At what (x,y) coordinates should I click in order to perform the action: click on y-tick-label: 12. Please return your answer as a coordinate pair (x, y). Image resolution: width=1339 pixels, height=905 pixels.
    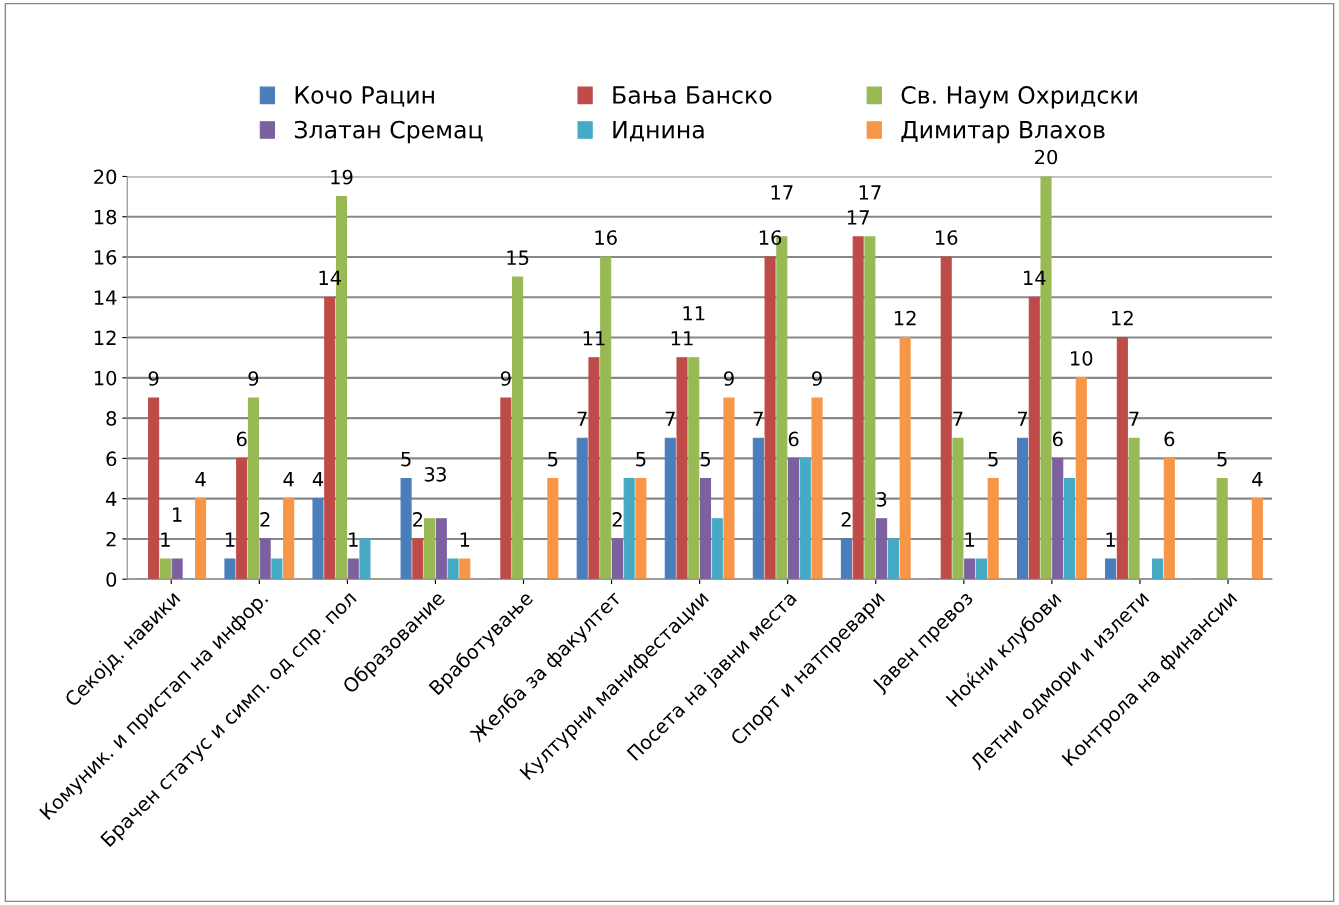
    Looking at the image, I should click on (105, 337).